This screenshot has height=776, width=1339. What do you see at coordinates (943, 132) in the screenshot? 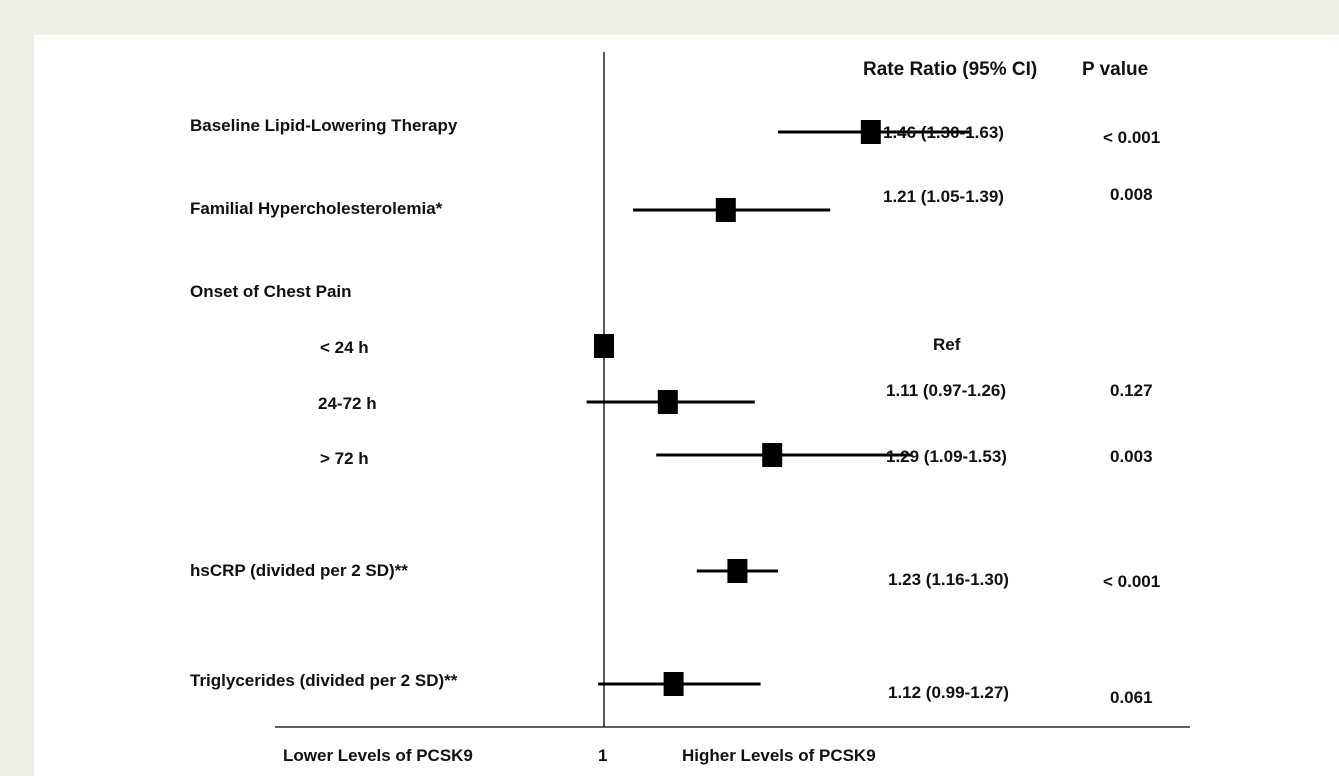
I see `estimate-text: 1.46 (1.30-1.63)` at bounding box center [943, 132].